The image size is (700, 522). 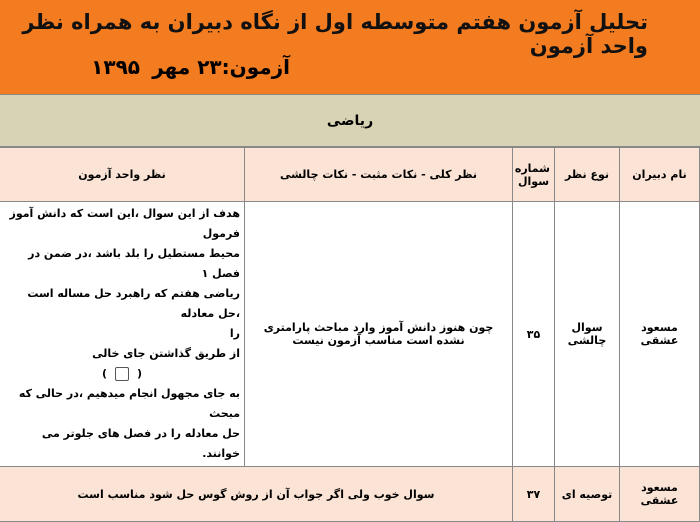 What do you see at coordinates (234, 333) in the screenshot?
I see `text-line: را` at bounding box center [234, 333].